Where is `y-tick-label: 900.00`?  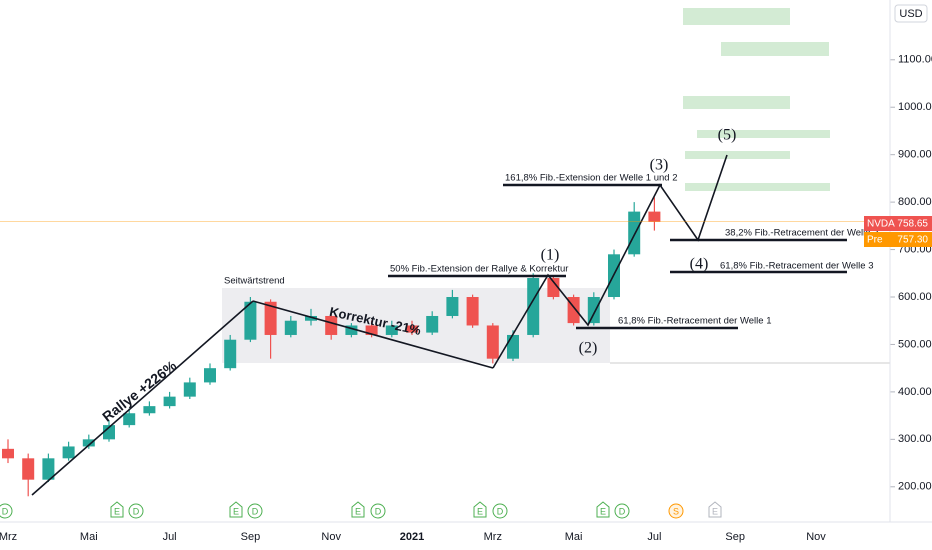 y-tick-label: 900.00 is located at coordinates (915, 155).